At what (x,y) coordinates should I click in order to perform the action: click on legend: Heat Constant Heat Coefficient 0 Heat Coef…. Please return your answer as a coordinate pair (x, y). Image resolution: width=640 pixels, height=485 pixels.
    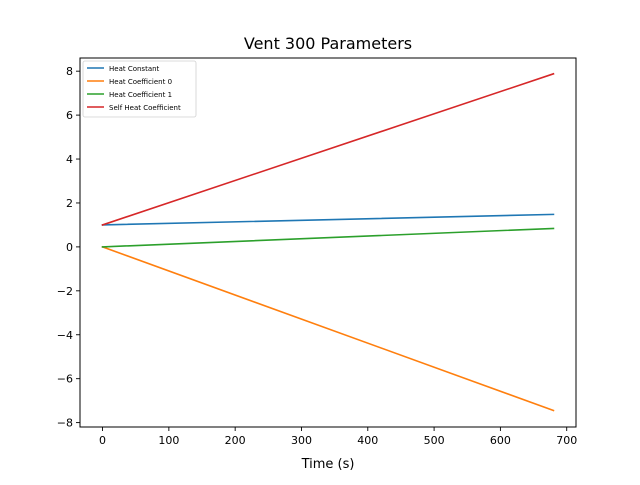
    Looking at the image, I should click on (139, 89).